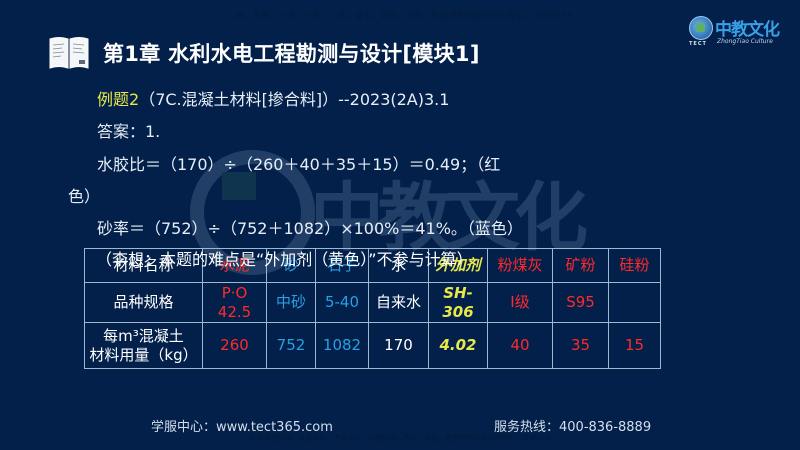  Describe the element at coordinates (84, 196) in the screenshot. I see `water-binder-ratio-wrap: 色）` at that location.